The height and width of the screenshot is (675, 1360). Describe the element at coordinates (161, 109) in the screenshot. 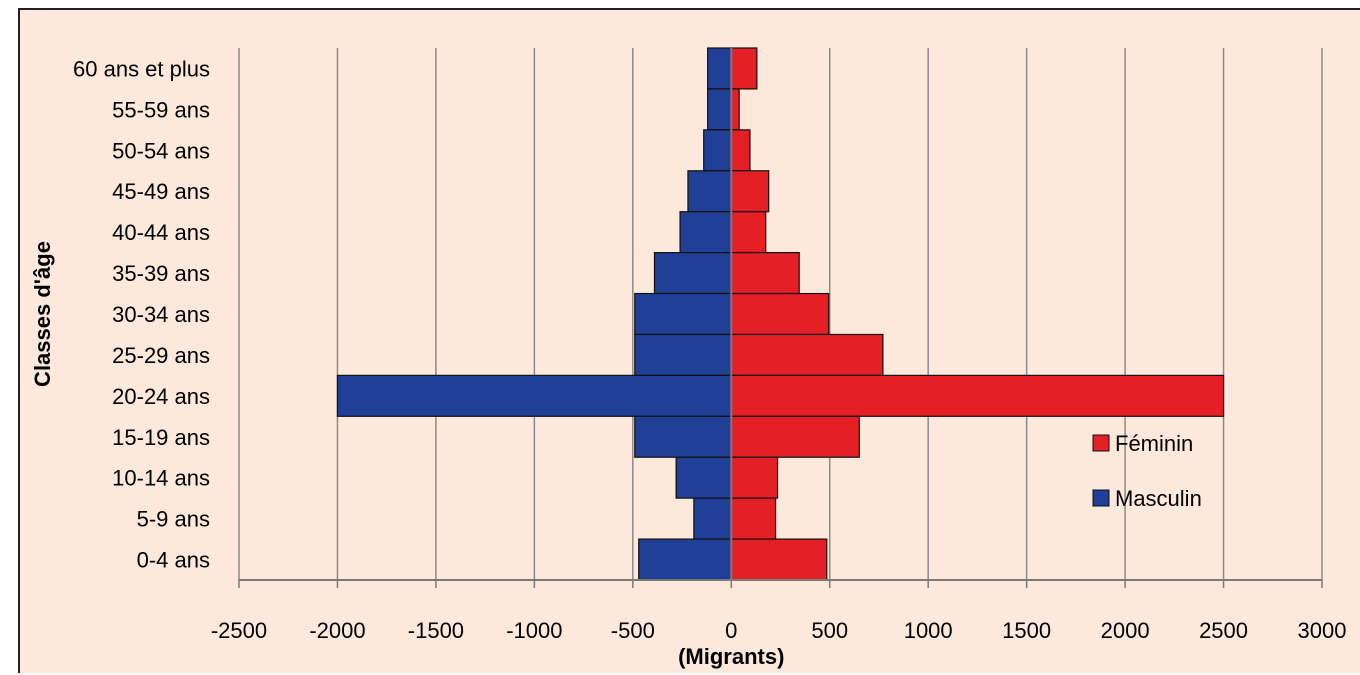

I see `y-tick-label: 55-59 ans` at that location.